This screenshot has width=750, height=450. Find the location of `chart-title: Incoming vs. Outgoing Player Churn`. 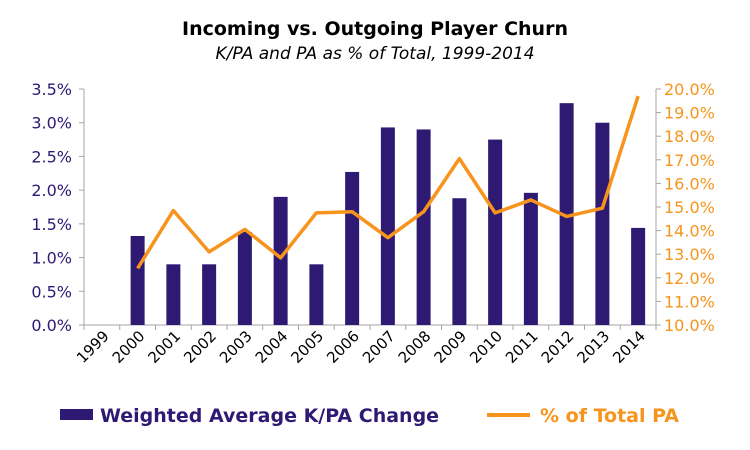

chart-title: Incoming vs. Outgoing Player Churn is located at coordinates (375, 29).